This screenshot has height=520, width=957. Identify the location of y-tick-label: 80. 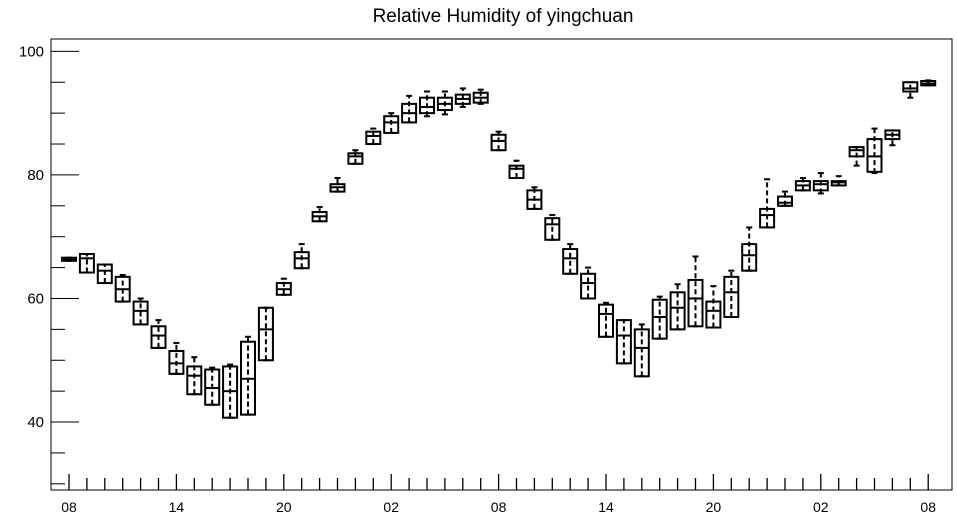
(35, 175).